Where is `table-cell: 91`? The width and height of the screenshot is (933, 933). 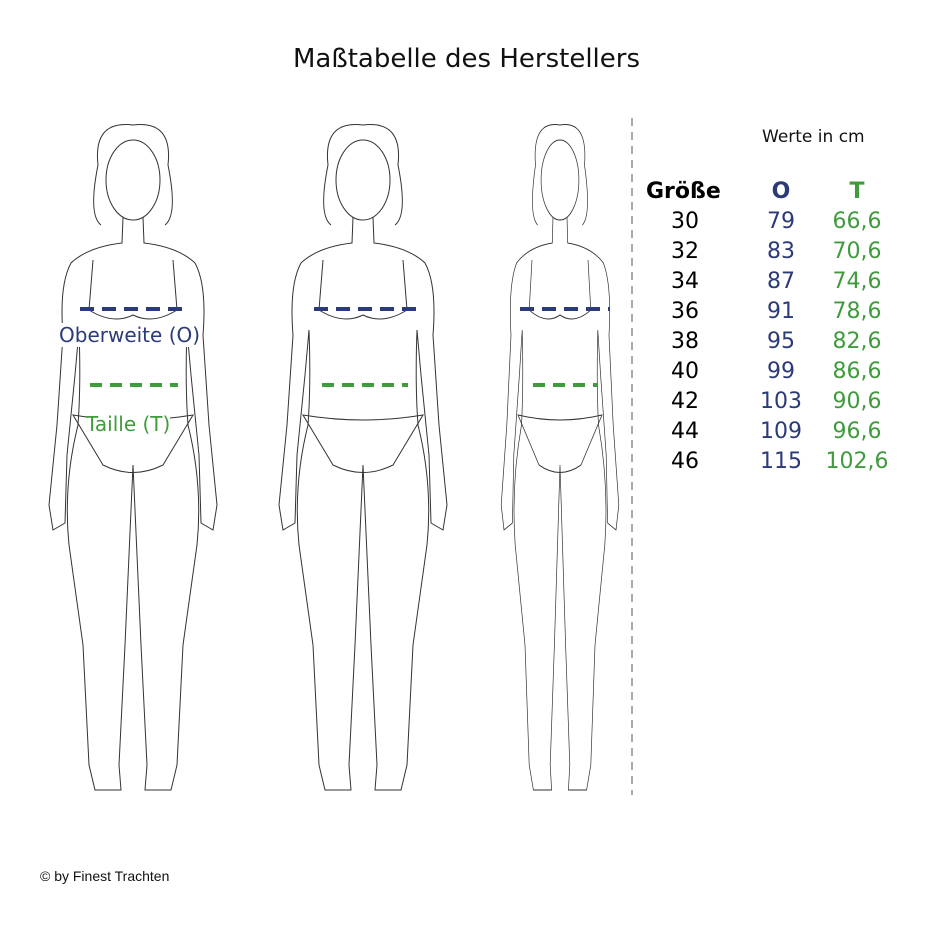 table-cell: 91 is located at coordinates (781, 311).